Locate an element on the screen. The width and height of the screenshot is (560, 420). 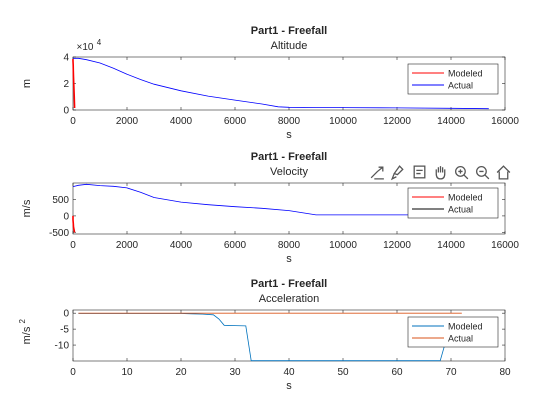
zoom-out-icon is located at coordinates (482, 172).